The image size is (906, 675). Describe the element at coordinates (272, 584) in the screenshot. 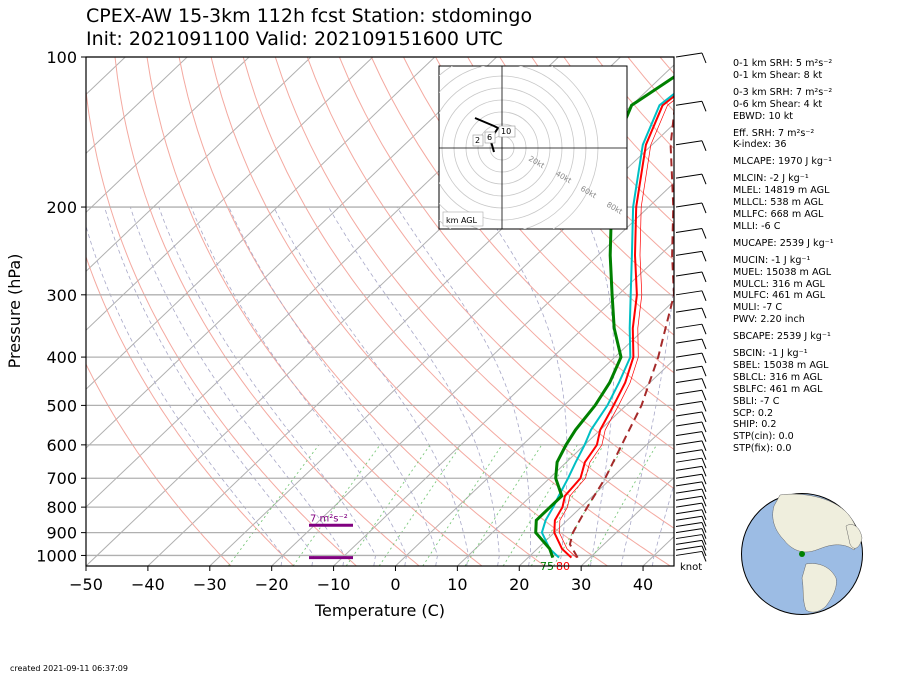

I see `x-tick-label: −20` at that location.